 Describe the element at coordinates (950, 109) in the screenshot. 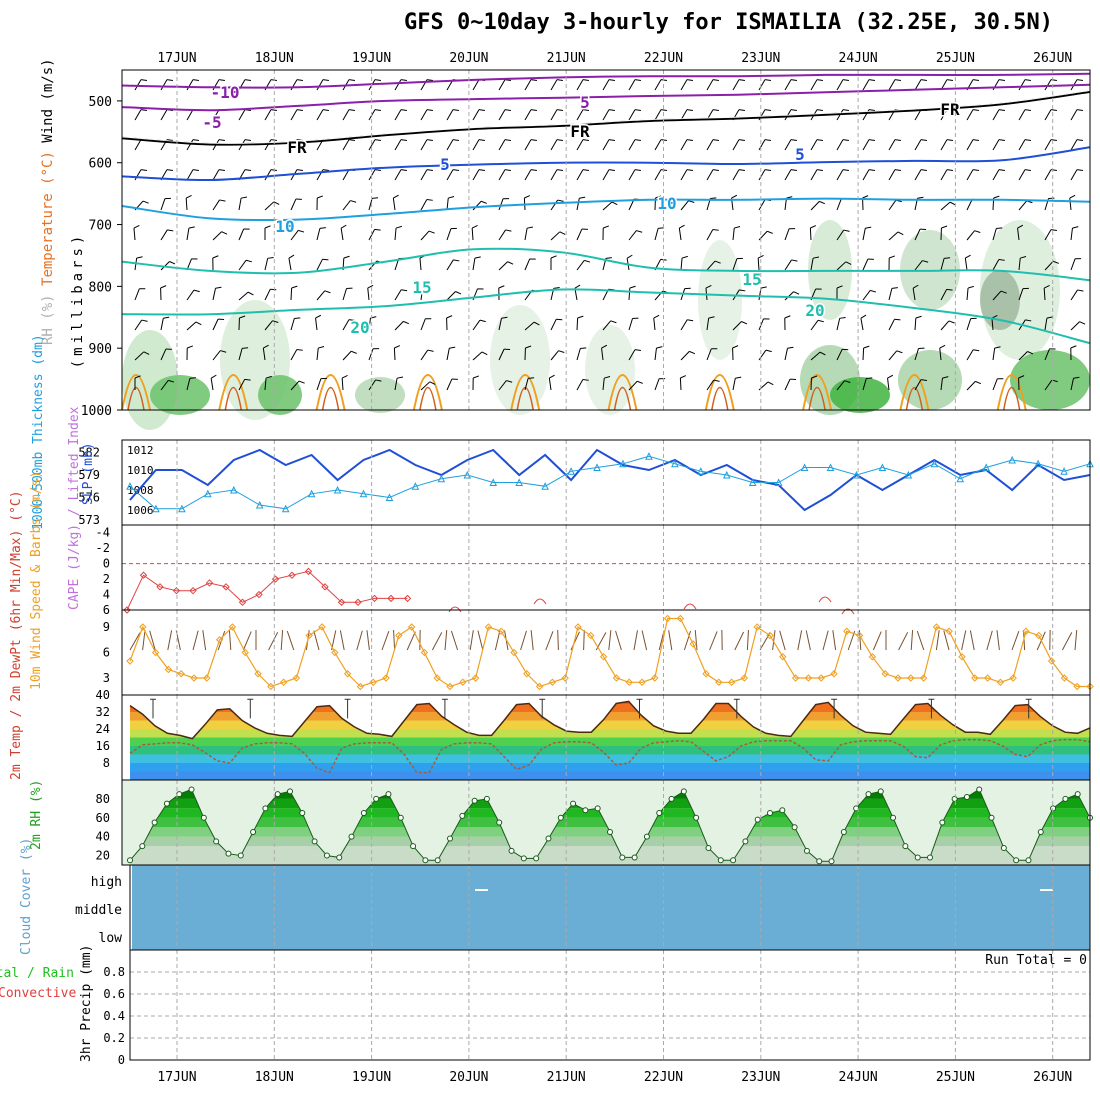

I see `contour-label: FR` at that location.